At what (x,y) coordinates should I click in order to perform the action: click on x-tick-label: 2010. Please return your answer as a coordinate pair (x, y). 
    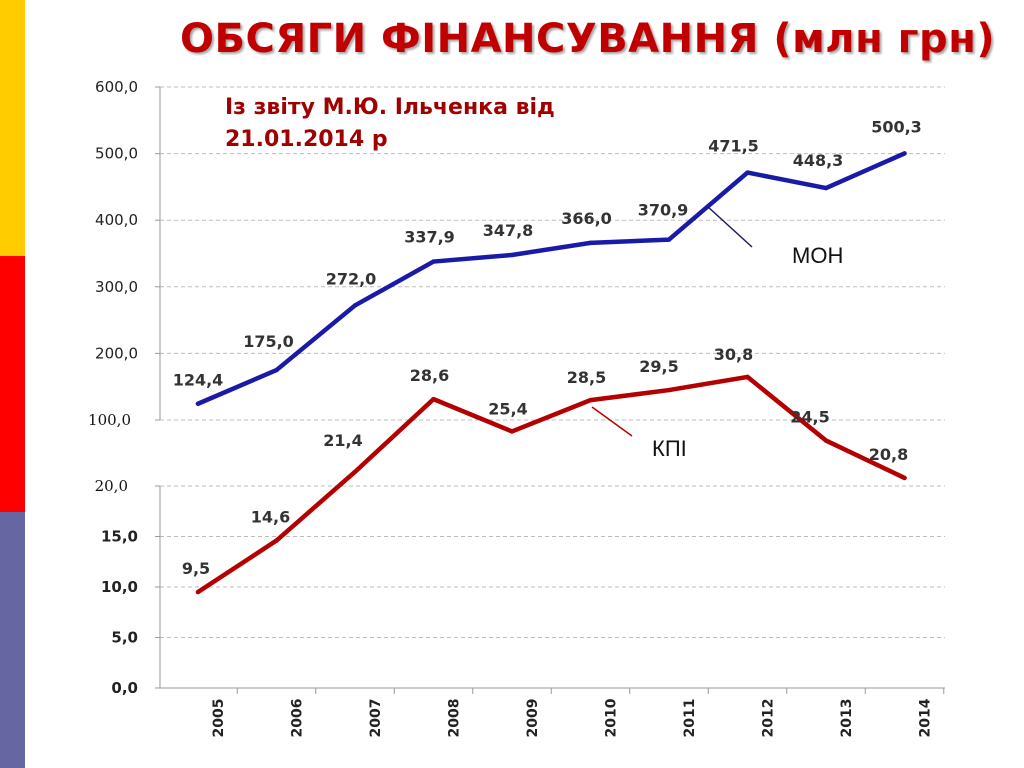
    Looking at the image, I should click on (612, 717).